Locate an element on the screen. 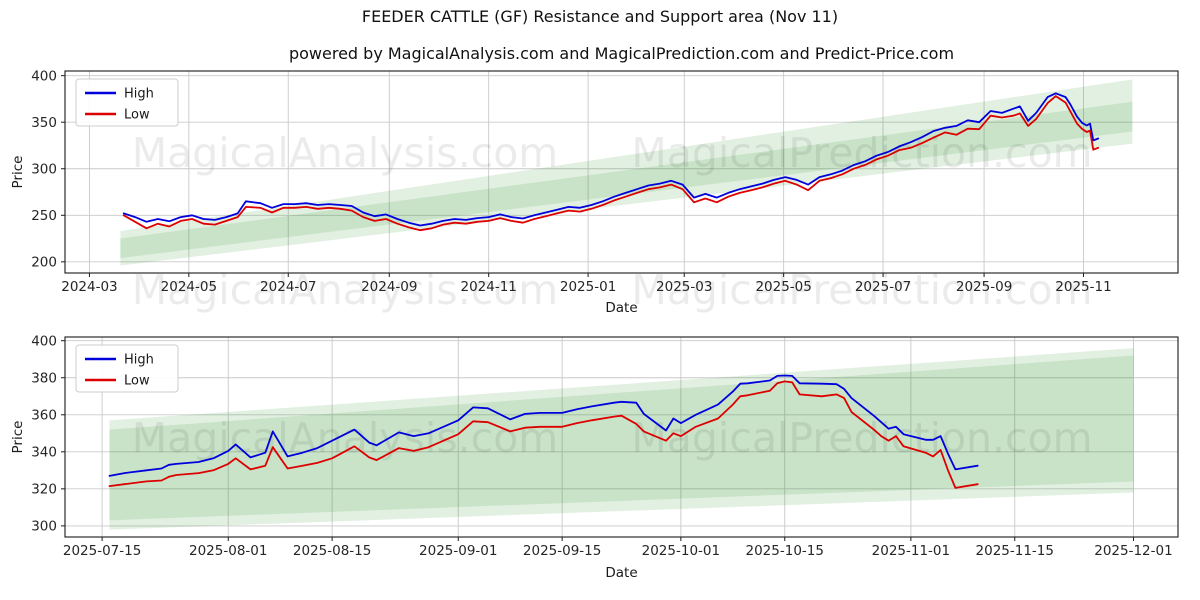 This screenshot has height=600, width=1200. bottom-chart-legend: High Low is located at coordinates (127, 368).